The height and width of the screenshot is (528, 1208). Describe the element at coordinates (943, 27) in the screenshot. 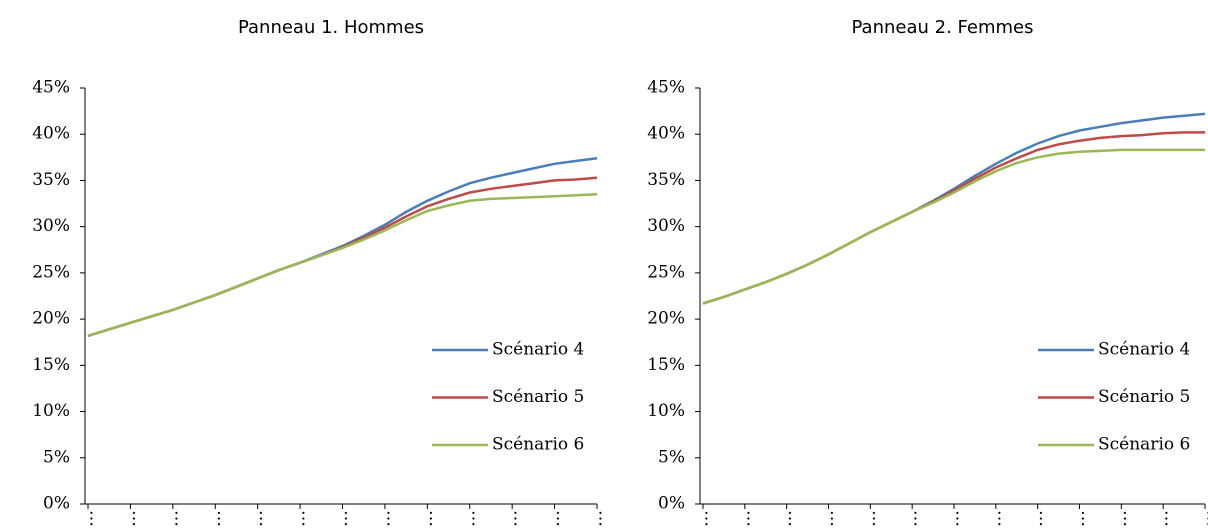

I see `chart-title: Panneau 2. Femmes` at that location.